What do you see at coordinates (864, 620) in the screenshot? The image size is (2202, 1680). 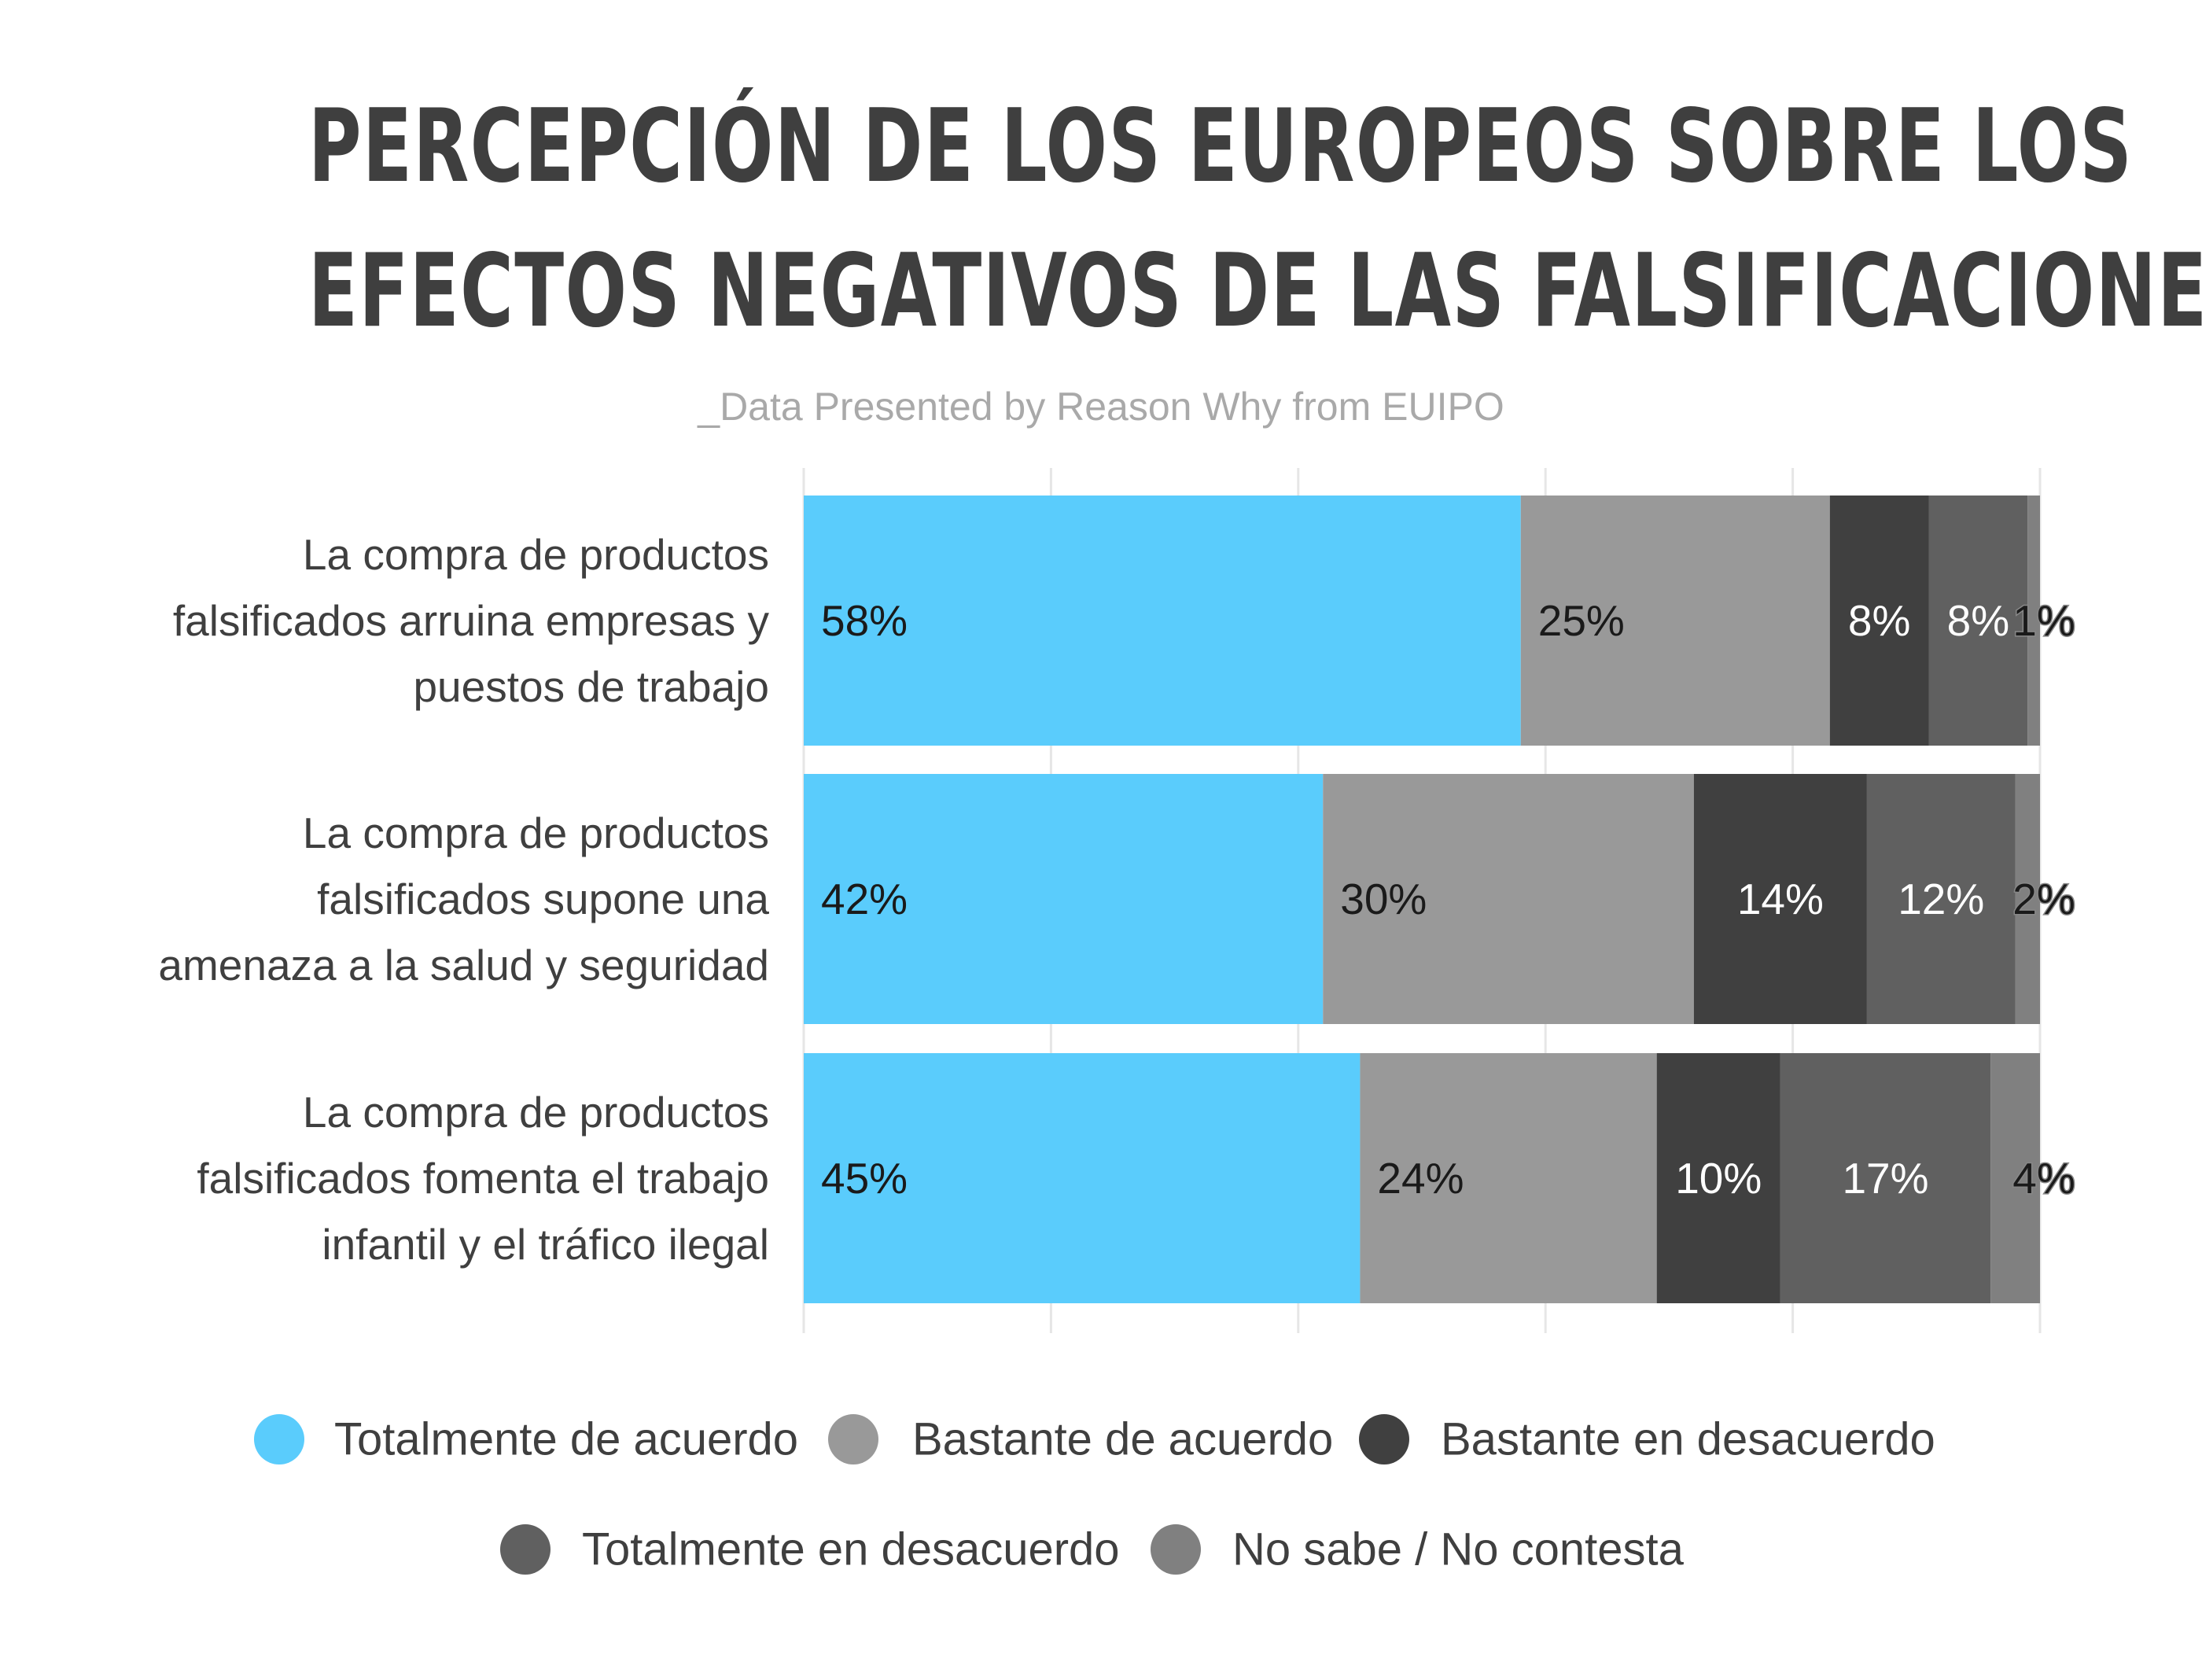 I see `value-label: 58%` at bounding box center [864, 620].